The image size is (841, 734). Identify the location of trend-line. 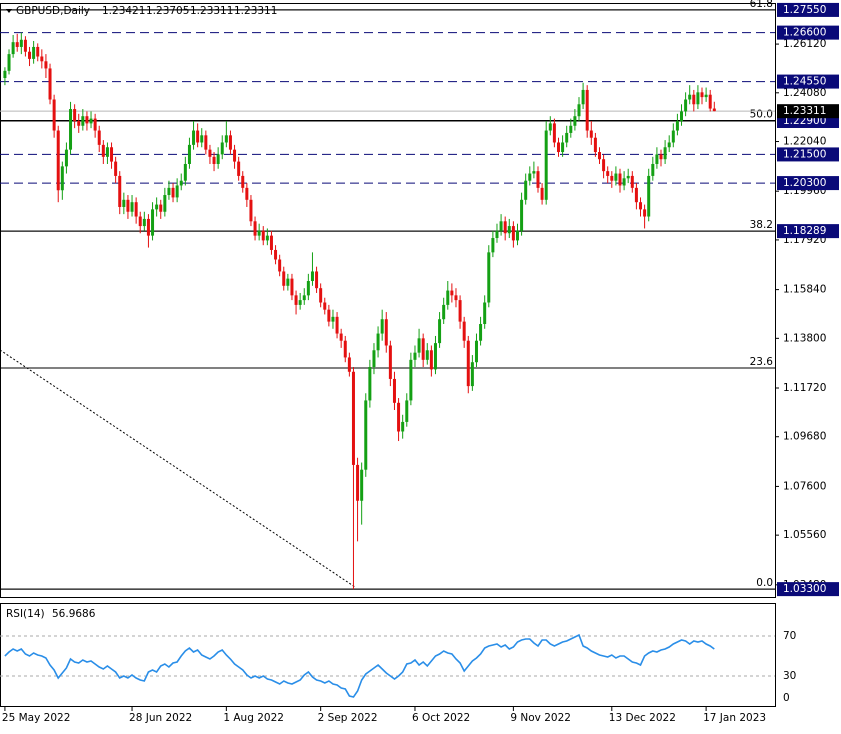
(178, 468).